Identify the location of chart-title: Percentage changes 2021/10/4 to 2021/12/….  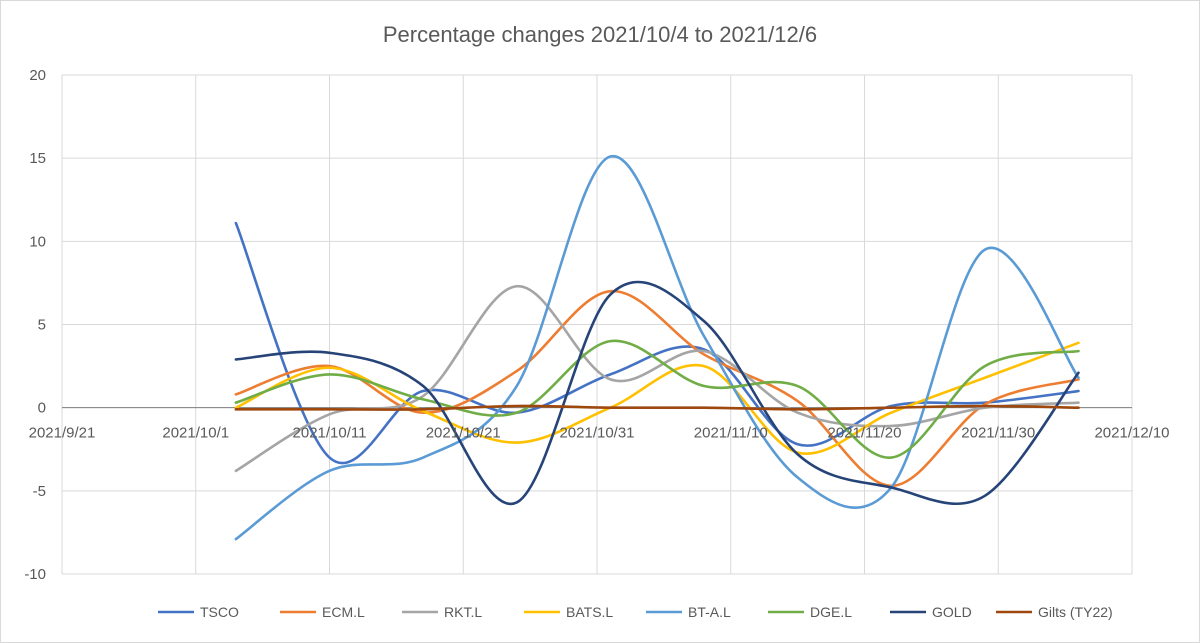
(600, 34).